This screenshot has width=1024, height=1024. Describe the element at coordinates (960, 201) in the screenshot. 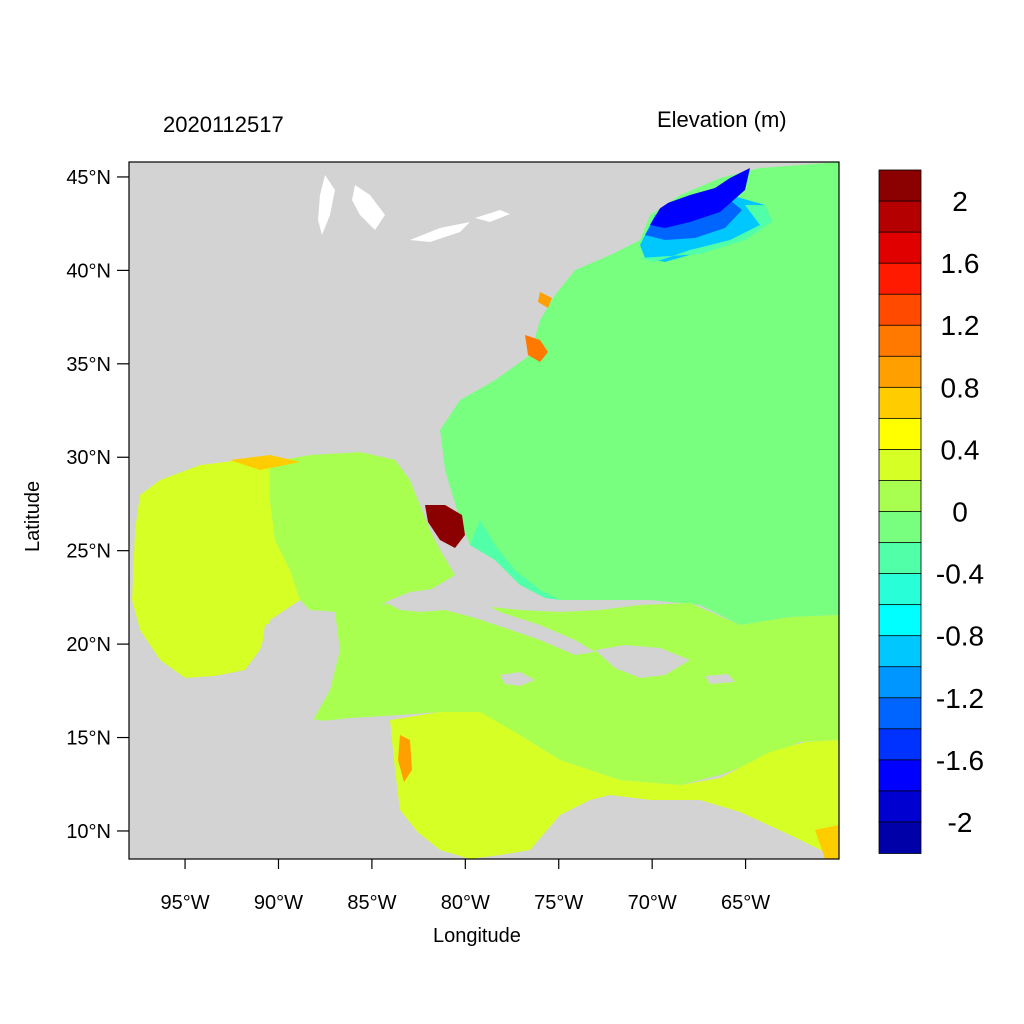

I see `colorbar-label: 2` at that location.